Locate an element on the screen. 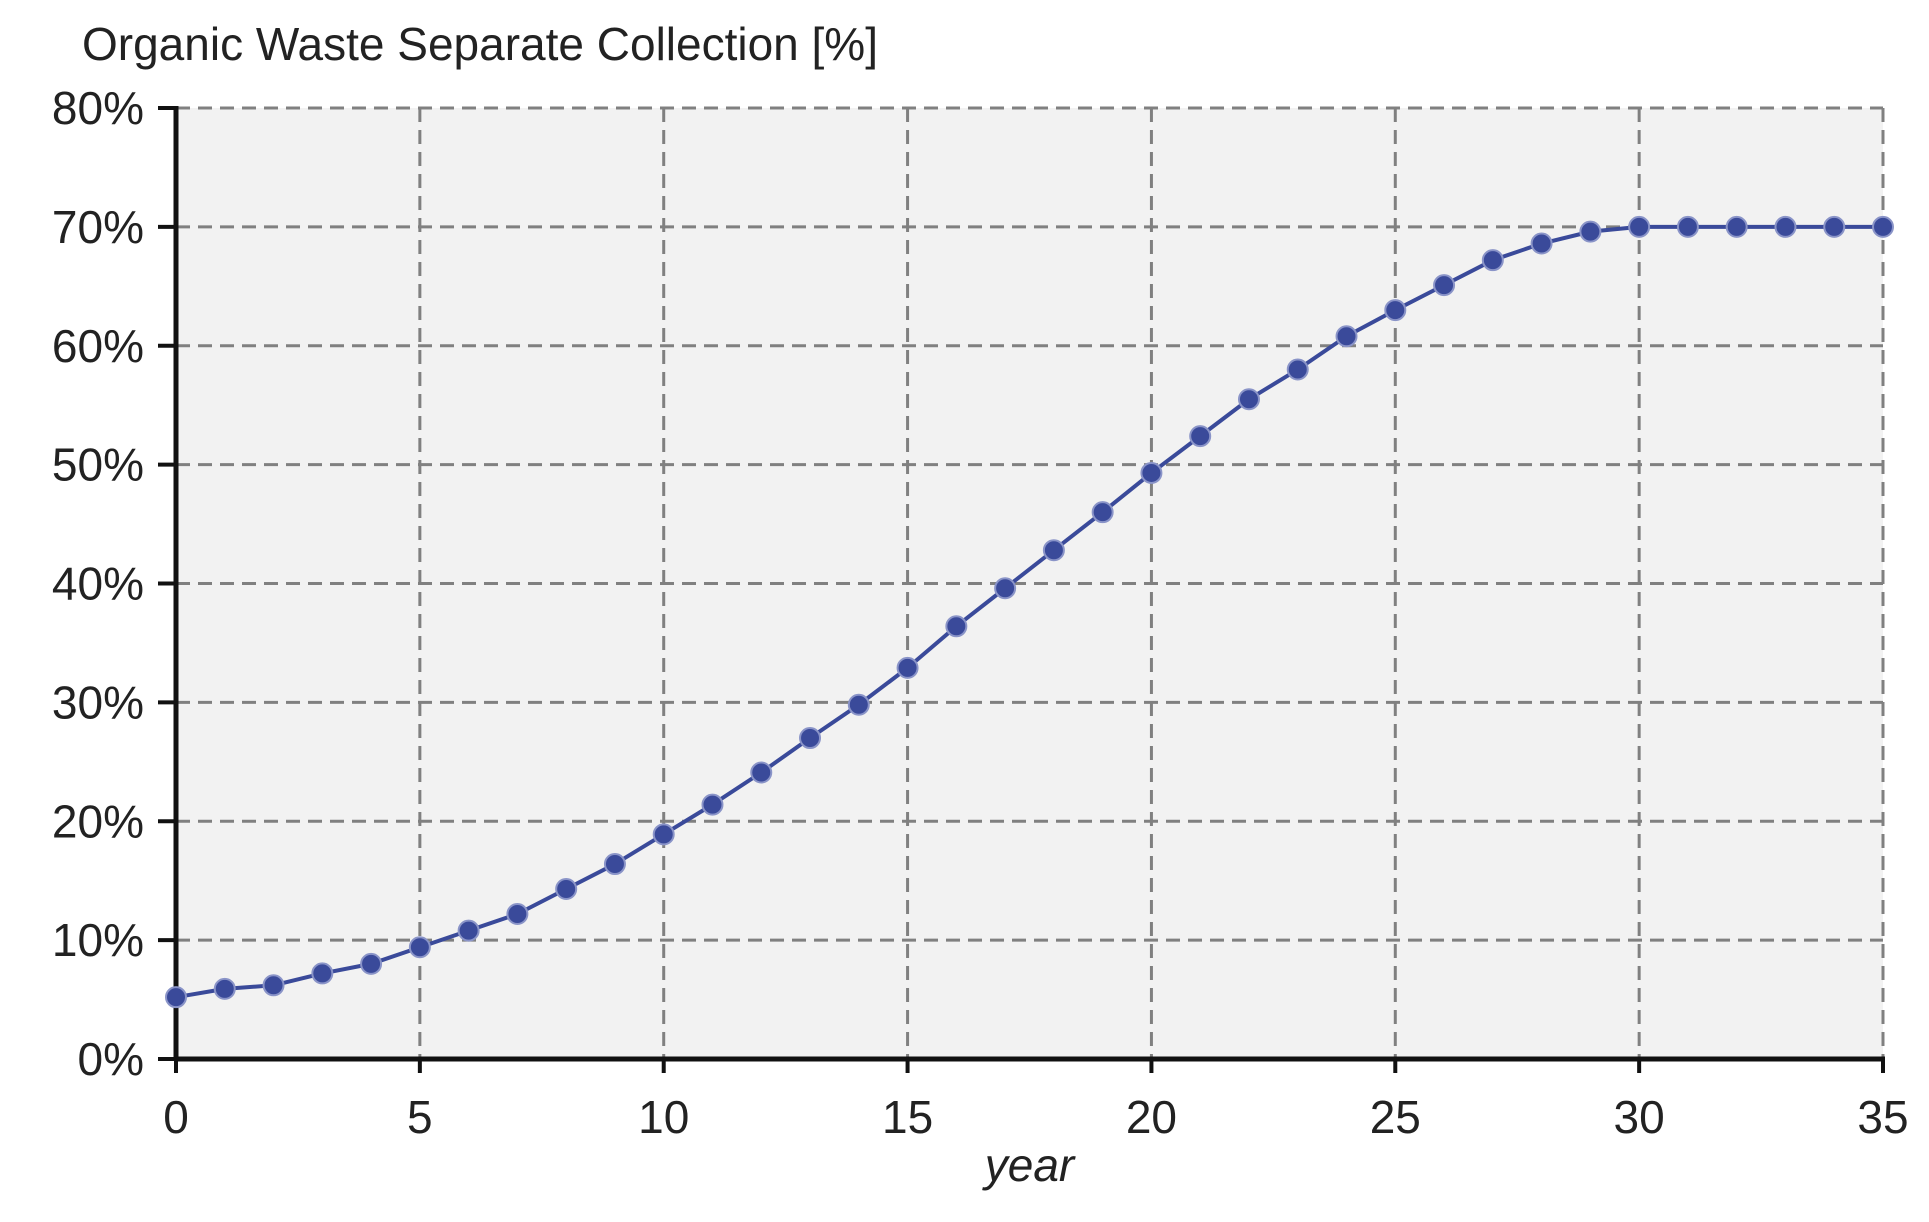 Image resolution: width=1929 pixels, height=1222 pixels. x-tick-label: 35 is located at coordinates (1882, 1117).